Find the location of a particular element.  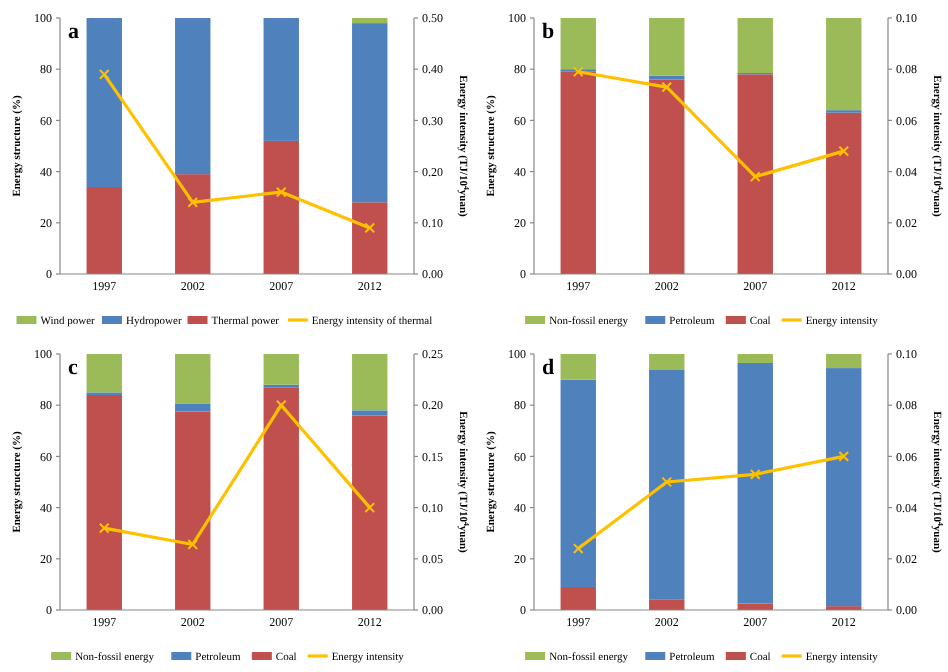

chart-title: d is located at coordinates (548, 368).